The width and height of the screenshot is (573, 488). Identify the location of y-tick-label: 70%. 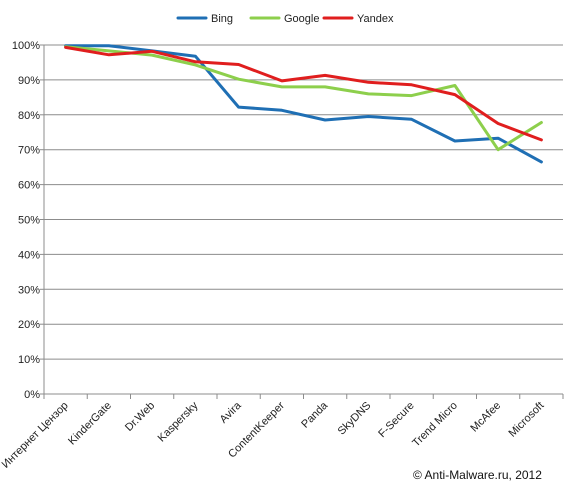
(29, 151).